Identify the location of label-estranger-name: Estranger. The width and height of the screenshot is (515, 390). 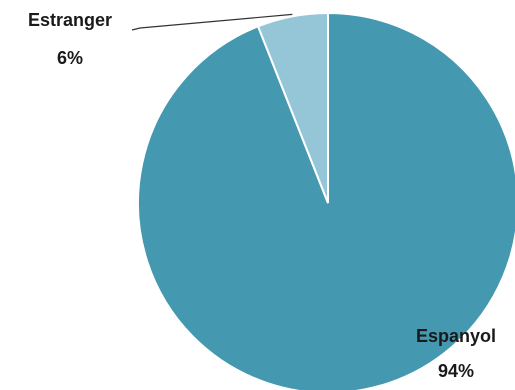
(70, 20).